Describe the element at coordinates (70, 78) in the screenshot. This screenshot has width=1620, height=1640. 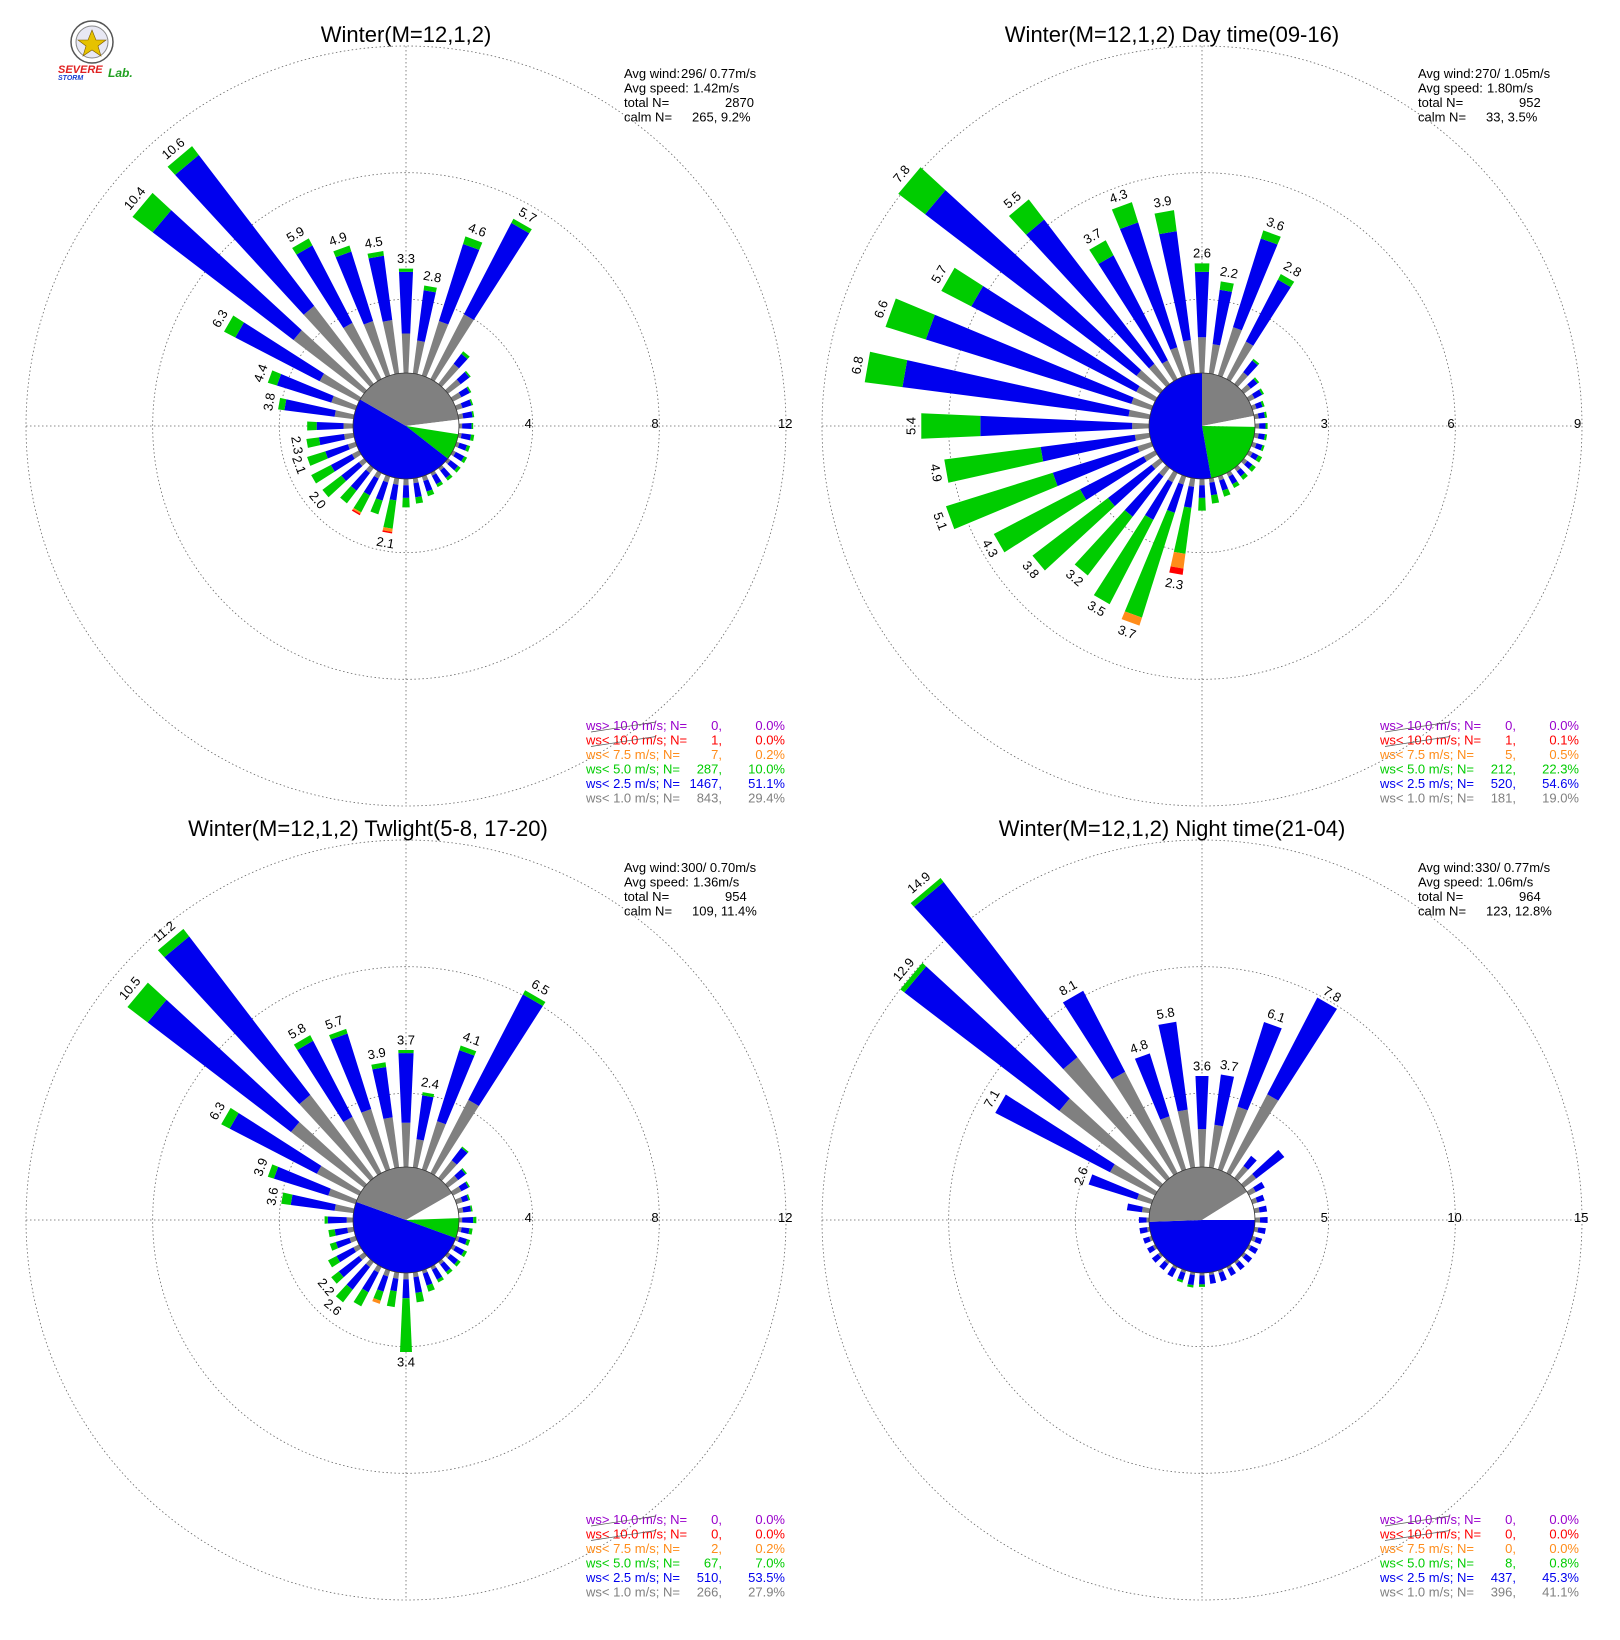
I see `logo-word-storm: STORM` at that location.